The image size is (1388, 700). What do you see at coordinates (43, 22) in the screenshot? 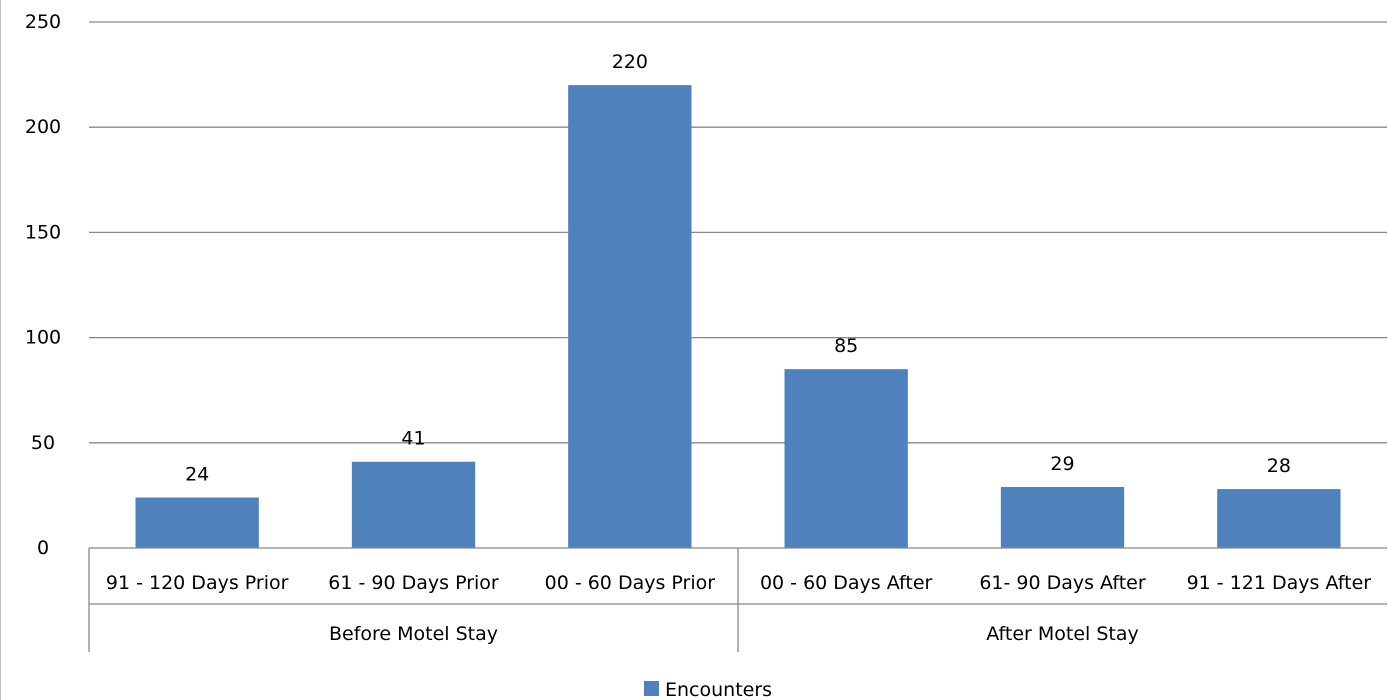
I see `y-tick-label: 250` at bounding box center [43, 22].